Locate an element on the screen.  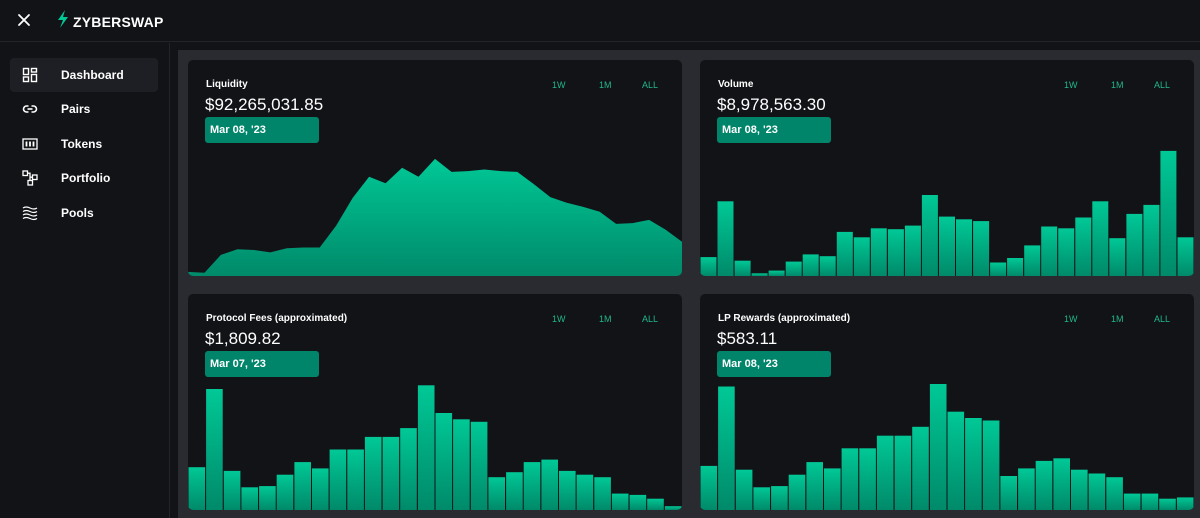
app-name: ZYBERSWAP is located at coordinates (118, 21).